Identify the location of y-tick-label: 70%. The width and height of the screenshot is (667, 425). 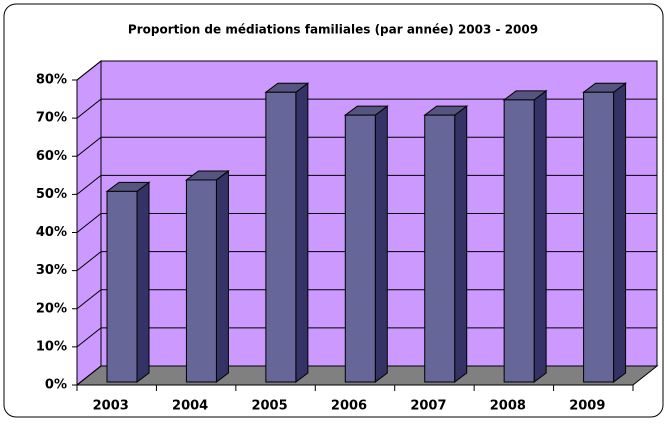
(51, 118).